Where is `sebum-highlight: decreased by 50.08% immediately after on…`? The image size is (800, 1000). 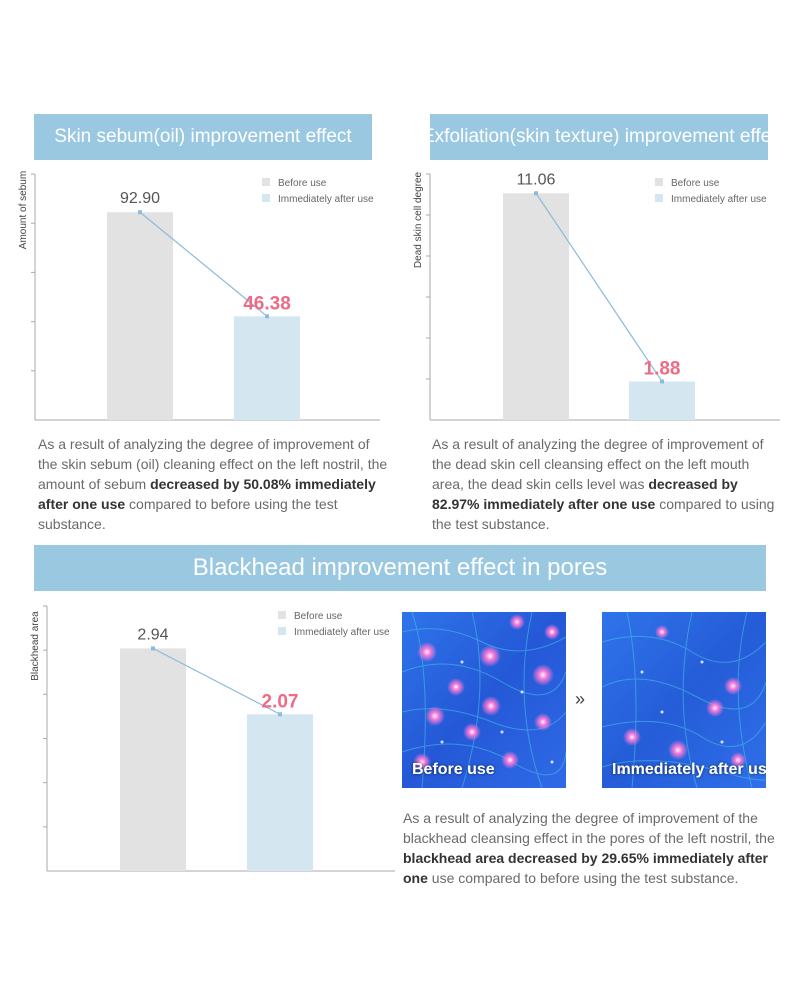
sebum-highlight: decreased by 50.08% immediately after on… is located at coordinates (207, 494).